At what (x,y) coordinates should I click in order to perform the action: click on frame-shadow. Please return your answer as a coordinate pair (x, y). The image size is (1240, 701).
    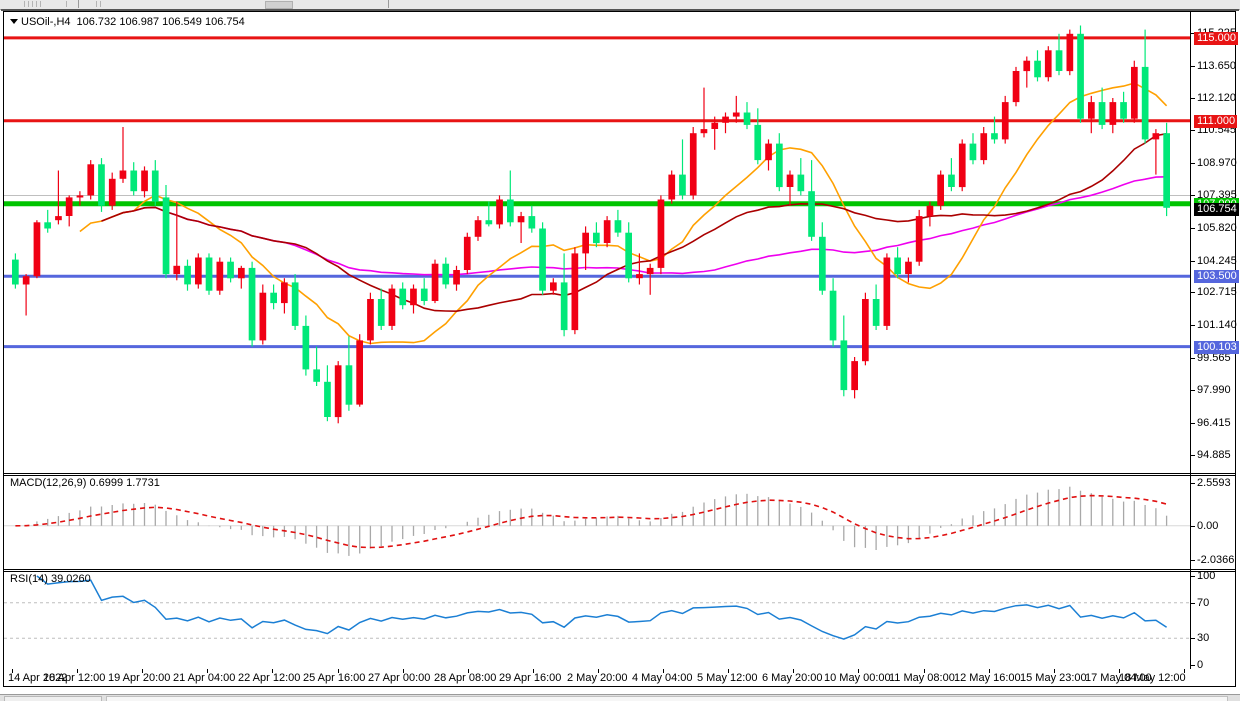
    Looking at the image, I should click on (620, 10).